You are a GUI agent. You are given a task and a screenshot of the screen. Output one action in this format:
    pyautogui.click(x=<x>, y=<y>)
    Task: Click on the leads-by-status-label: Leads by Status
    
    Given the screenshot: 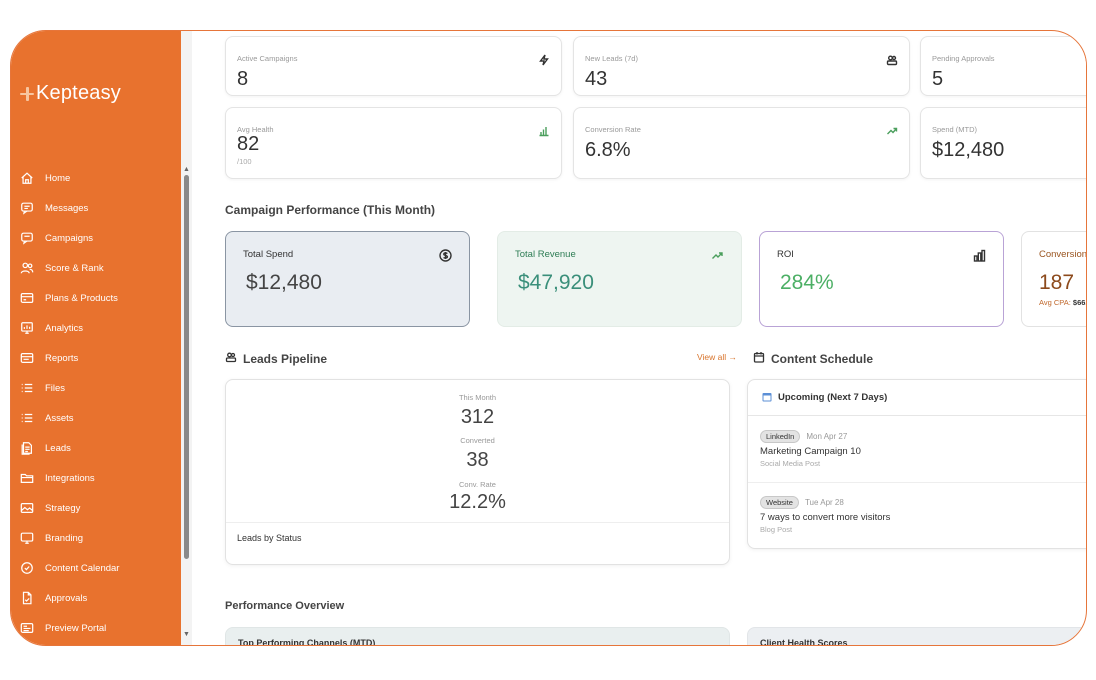 What is the action you would take?
    pyautogui.click(x=269, y=538)
    